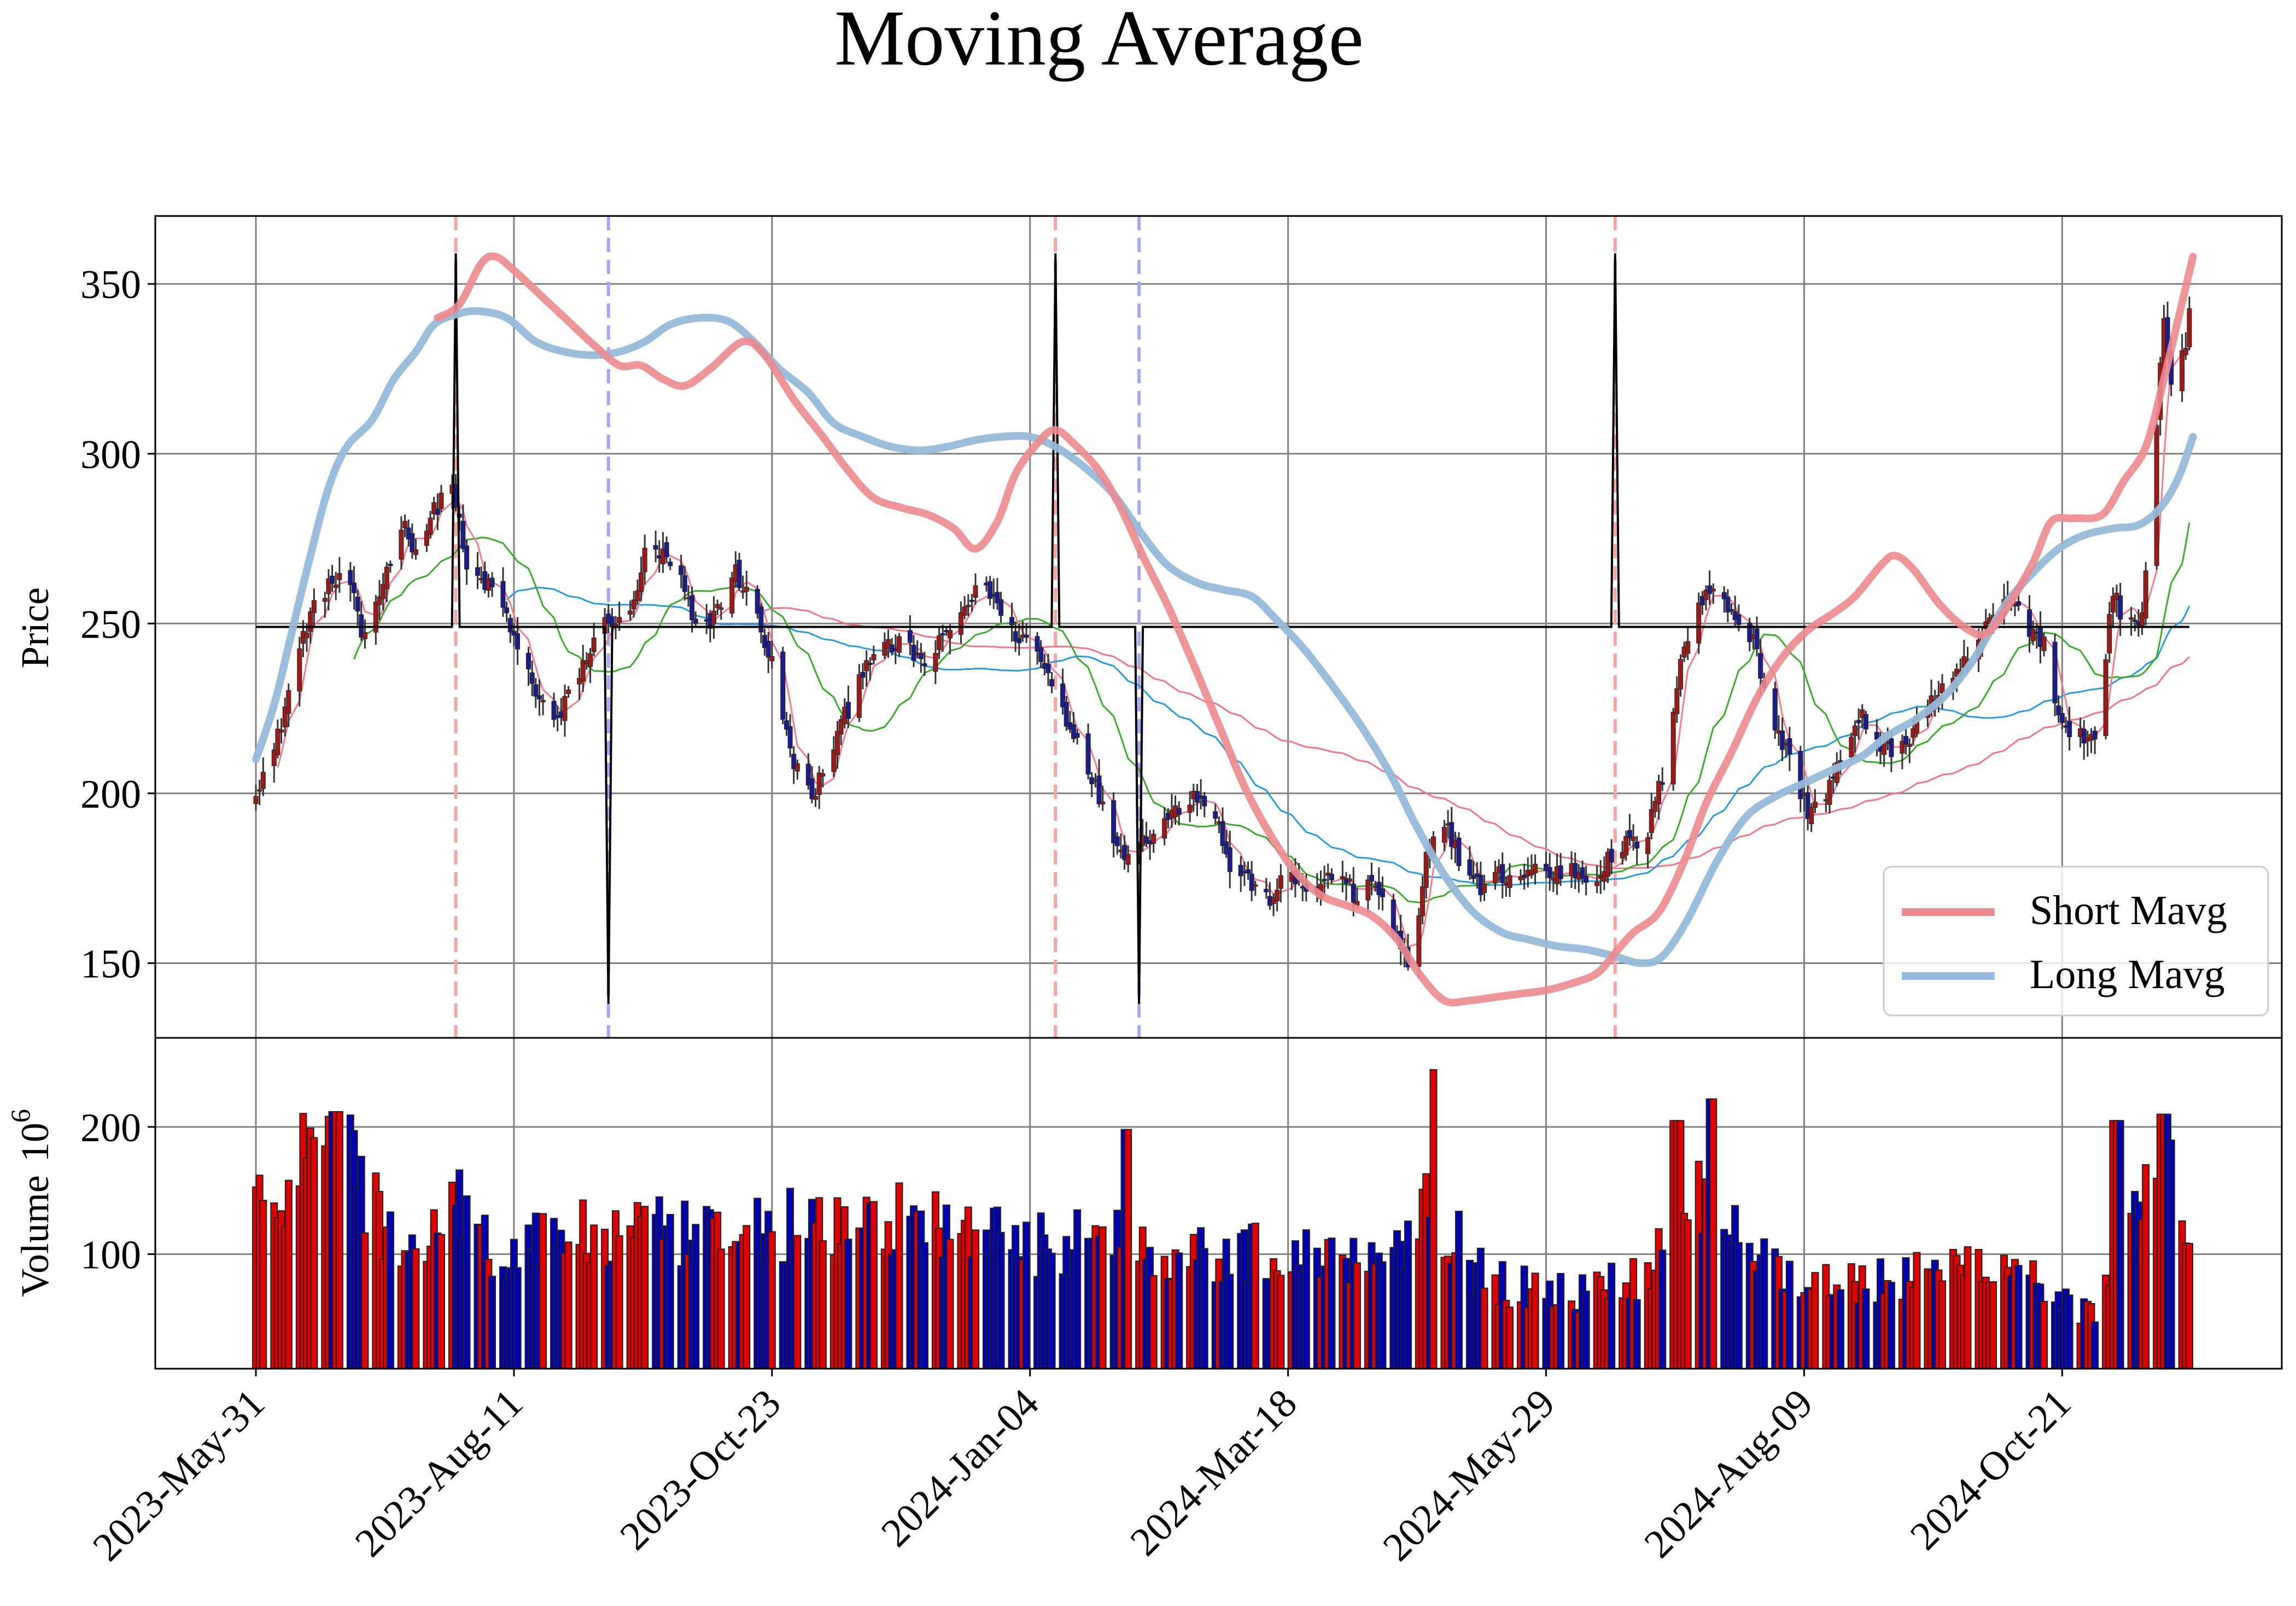 This screenshot has width=2296, height=1606. What do you see at coordinates (117, 624) in the screenshot?
I see `price-y-ticks: 150 200 250 300 350` at bounding box center [117, 624].